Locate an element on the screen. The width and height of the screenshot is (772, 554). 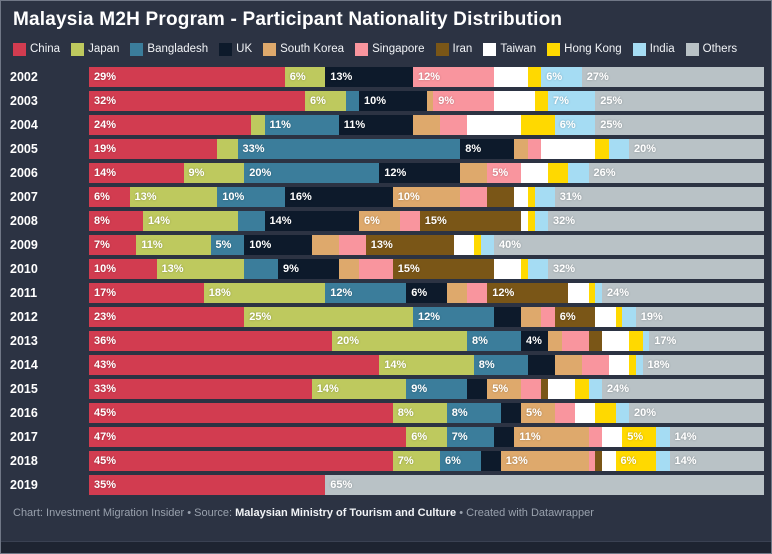
year-label: 2004 is located at coordinates (24, 125).